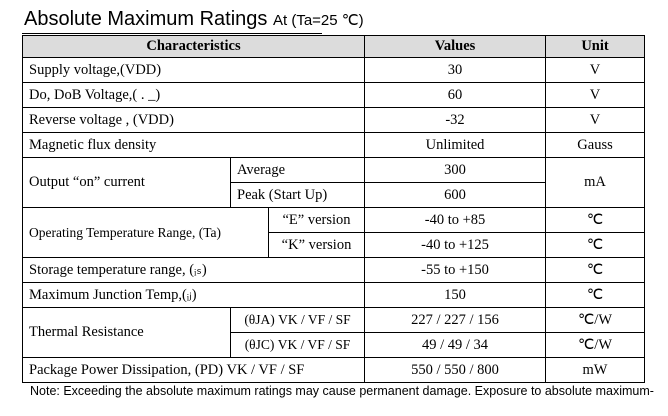  Describe the element at coordinates (297, 170) in the screenshot. I see `cell: Average` at that location.